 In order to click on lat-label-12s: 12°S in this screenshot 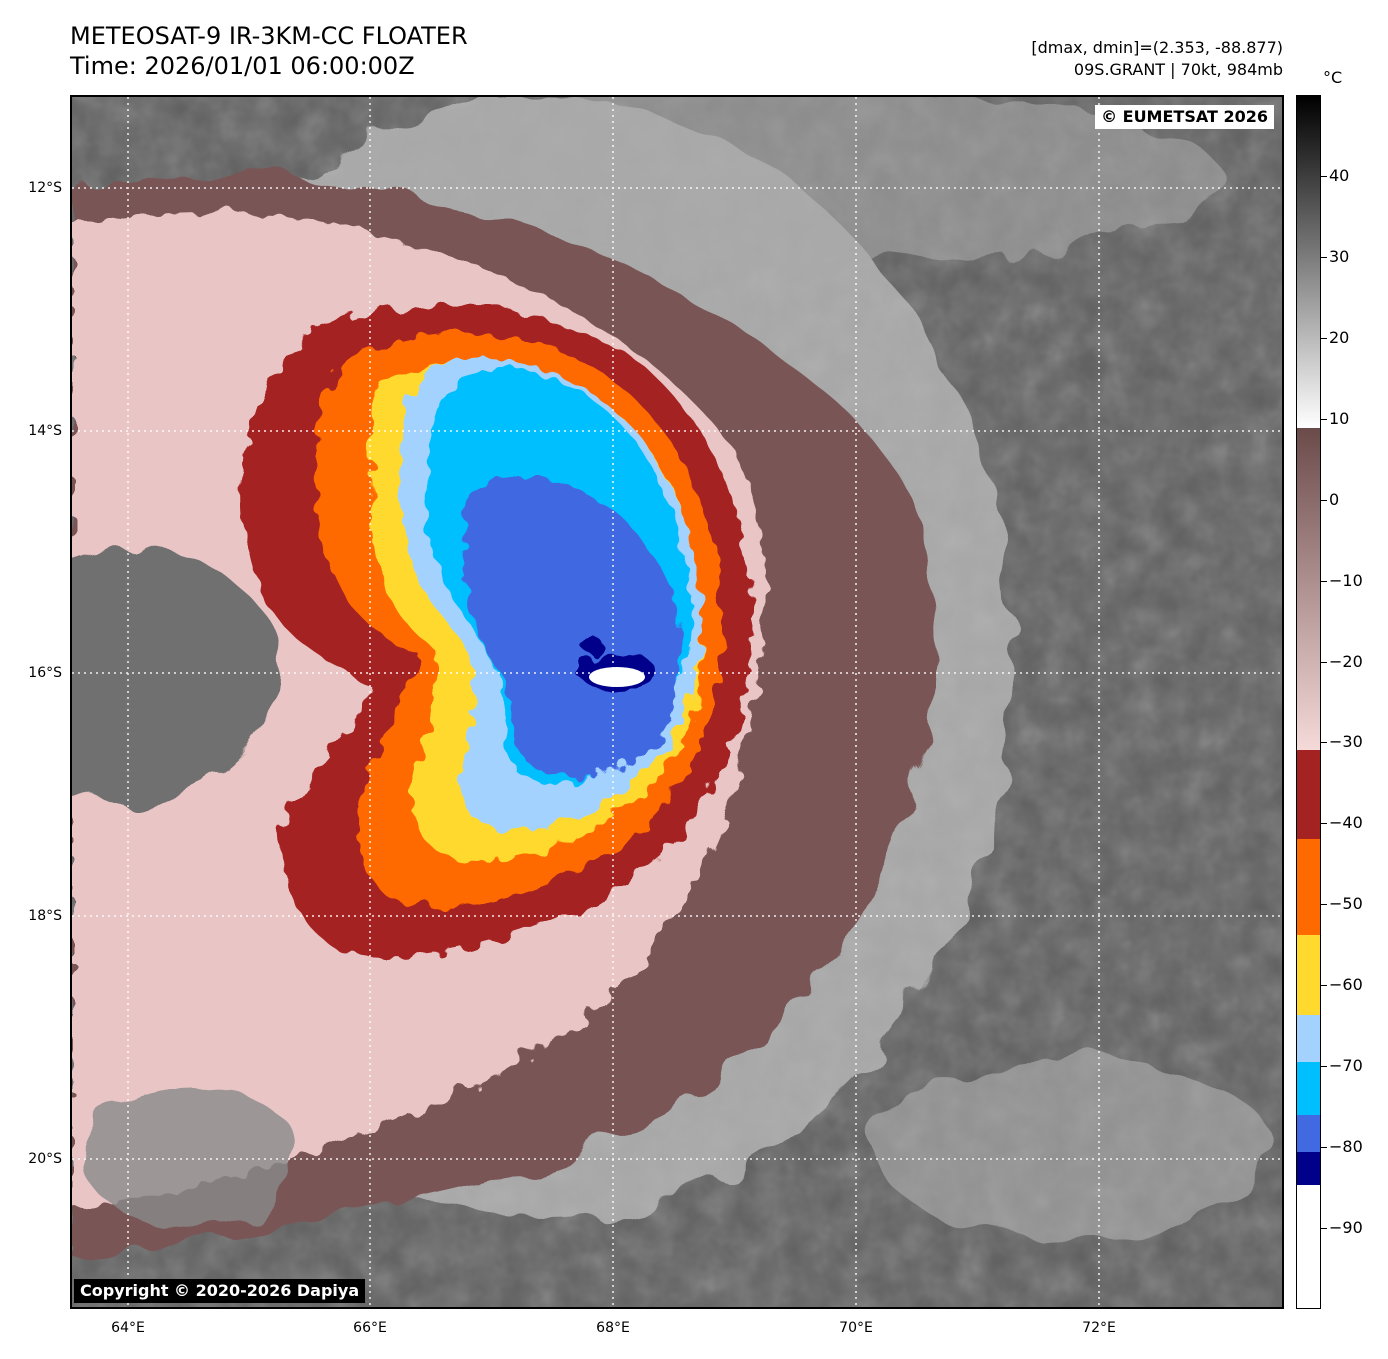, I will do `click(45, 188)`.